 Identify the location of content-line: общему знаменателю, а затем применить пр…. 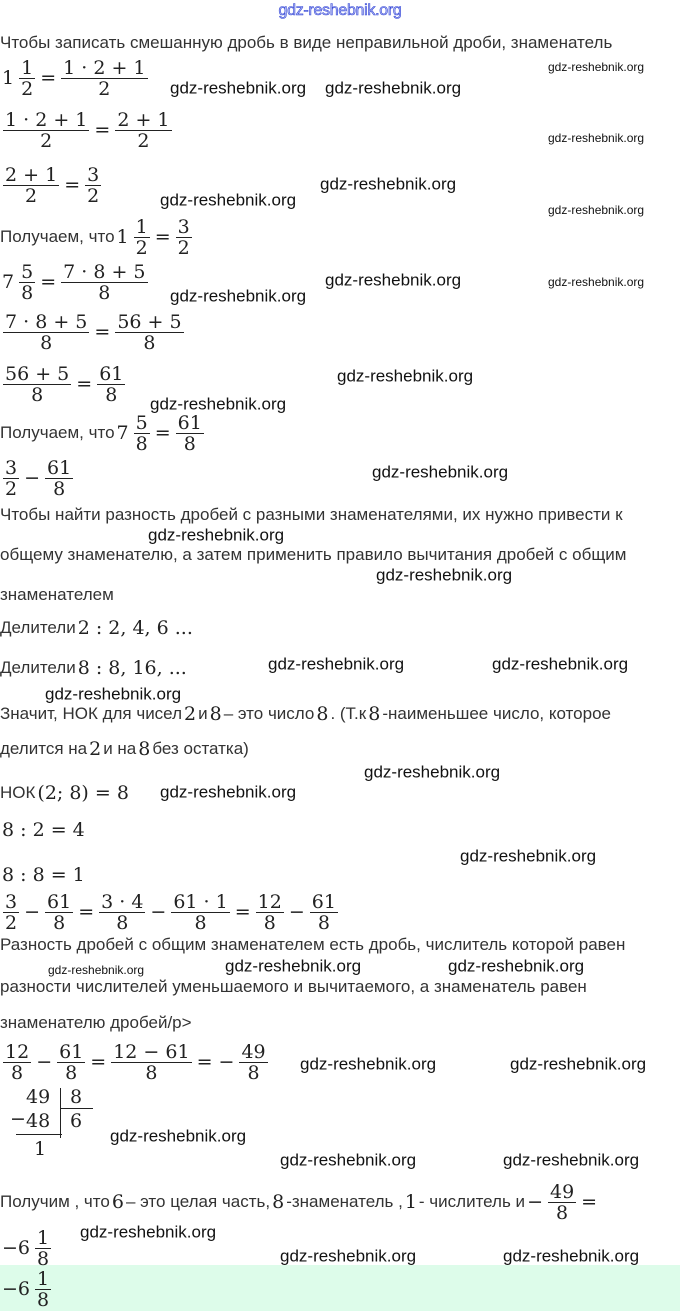
(313, 555).